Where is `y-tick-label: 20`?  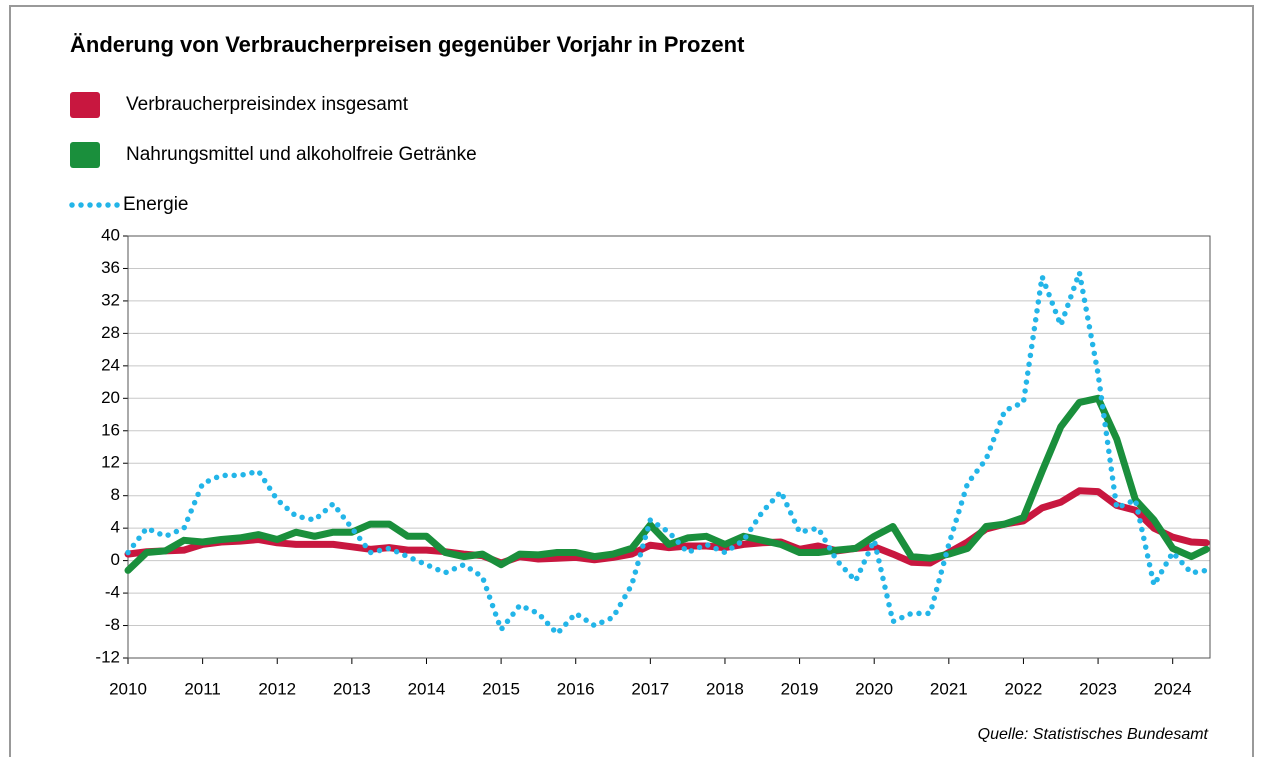
y-tick-label: 20 is located at coordinates (110, 397).